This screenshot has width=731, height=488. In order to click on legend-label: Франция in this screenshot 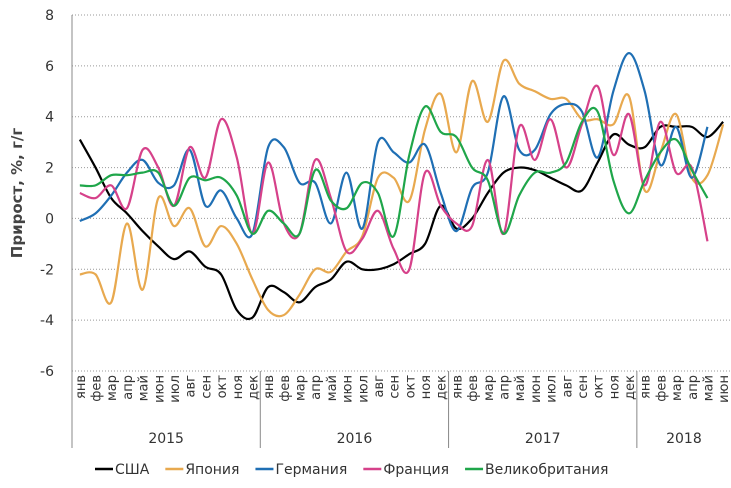, I will do `click(416, 470)`.